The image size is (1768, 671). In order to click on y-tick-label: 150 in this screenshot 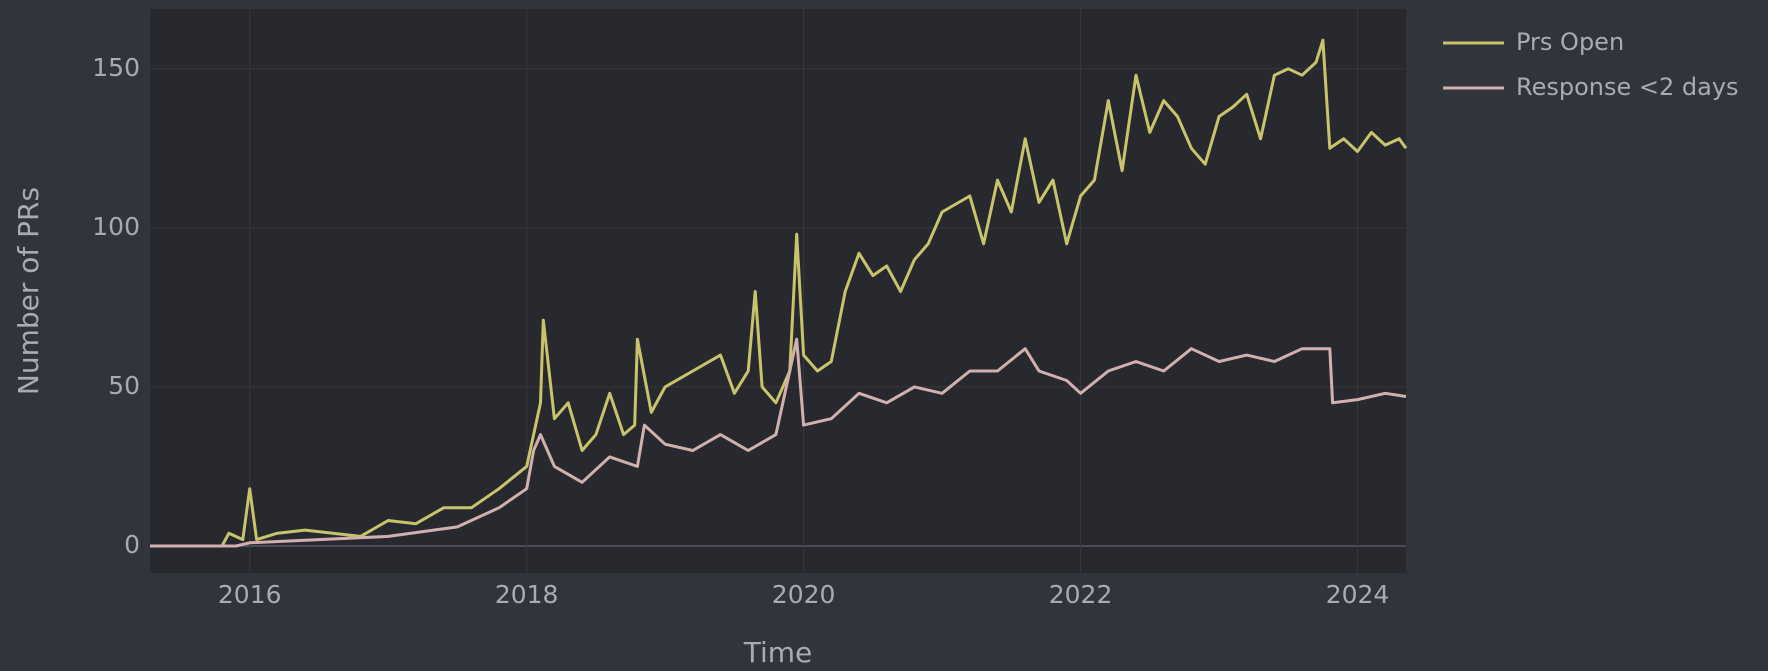, I will do `click(116, 67)`.